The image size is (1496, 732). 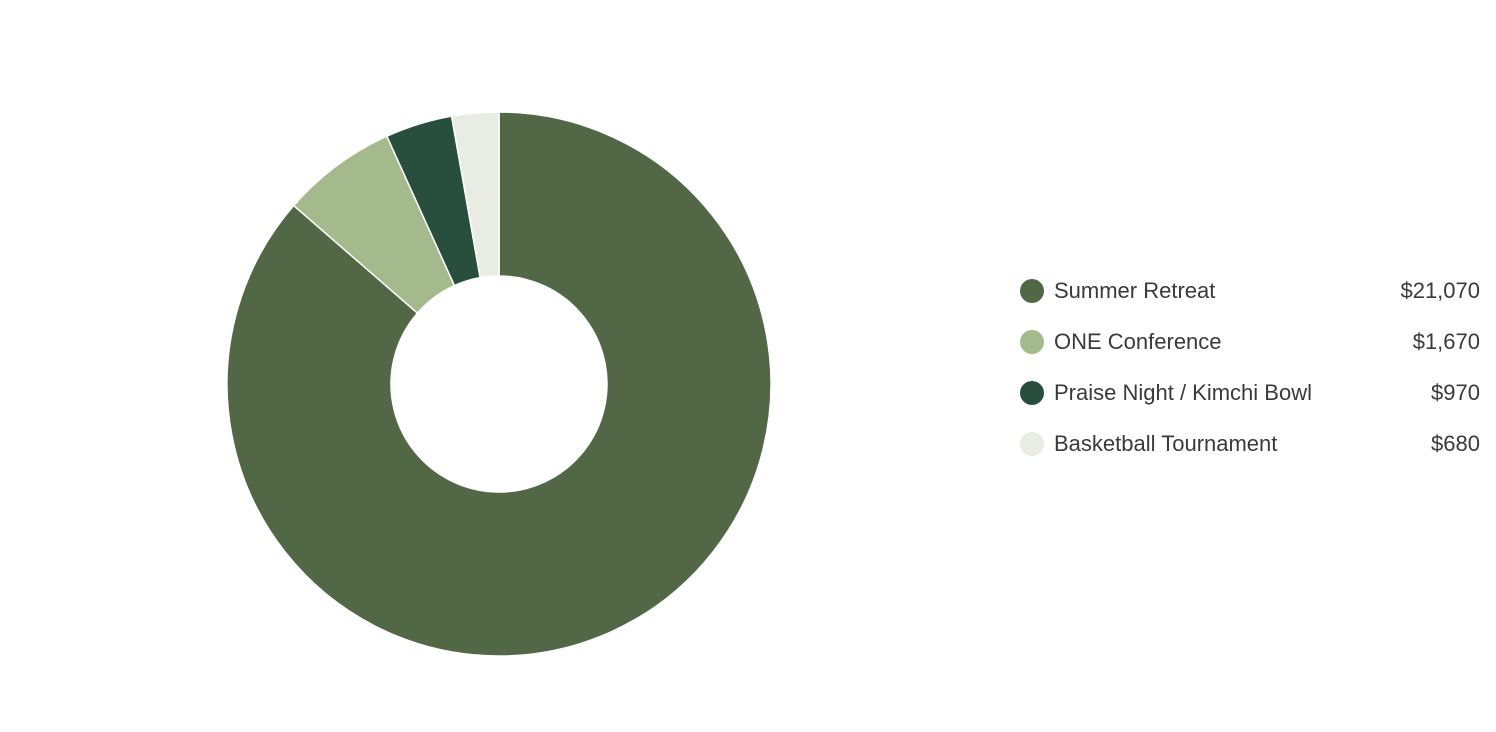 I want to click on legend-item: Basketball Tournament $680, so click(x=1250, y=444).